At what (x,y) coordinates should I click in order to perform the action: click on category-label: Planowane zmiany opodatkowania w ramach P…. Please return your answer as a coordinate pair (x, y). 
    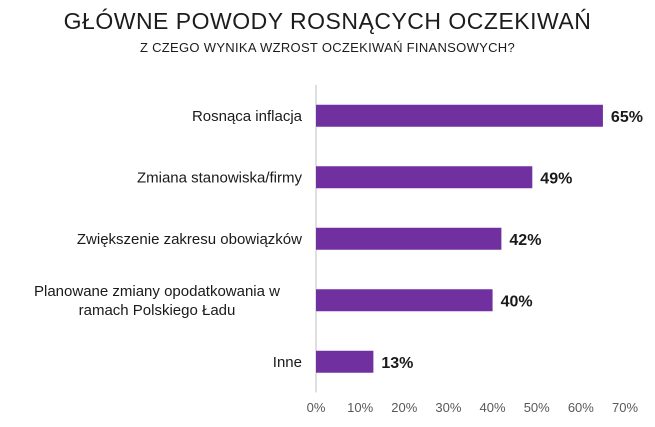
    Looking at the image, I should click on (157, 301).